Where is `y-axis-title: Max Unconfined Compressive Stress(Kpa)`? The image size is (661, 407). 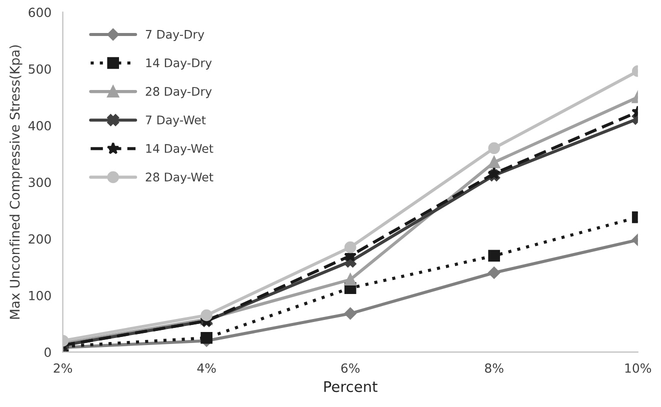 y-axis-title: Max Unconfined Compressive Stress(Kpa) is located at coordinates (16, 182).